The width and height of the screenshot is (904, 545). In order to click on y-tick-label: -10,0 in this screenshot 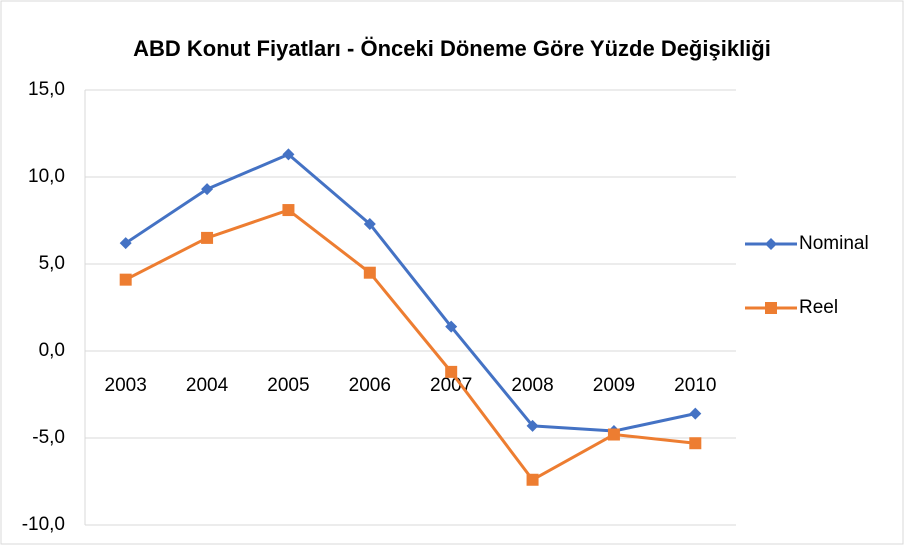, I will do `click(43, 524)`.